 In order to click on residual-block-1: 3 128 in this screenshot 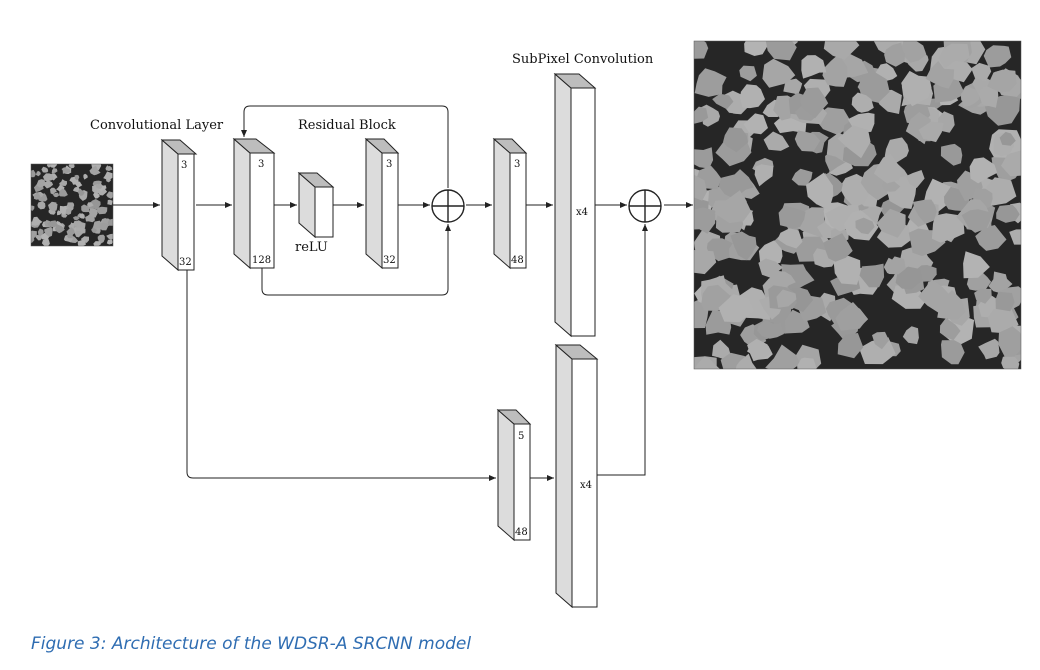, I will do `click(254, 203)`.